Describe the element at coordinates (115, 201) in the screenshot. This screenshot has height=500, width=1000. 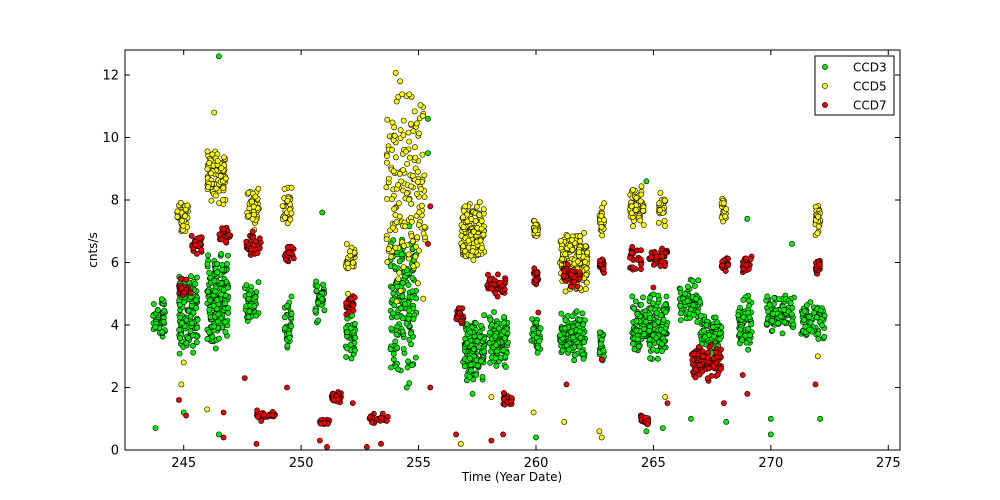
I see `y-tick-label: 8` at that location.